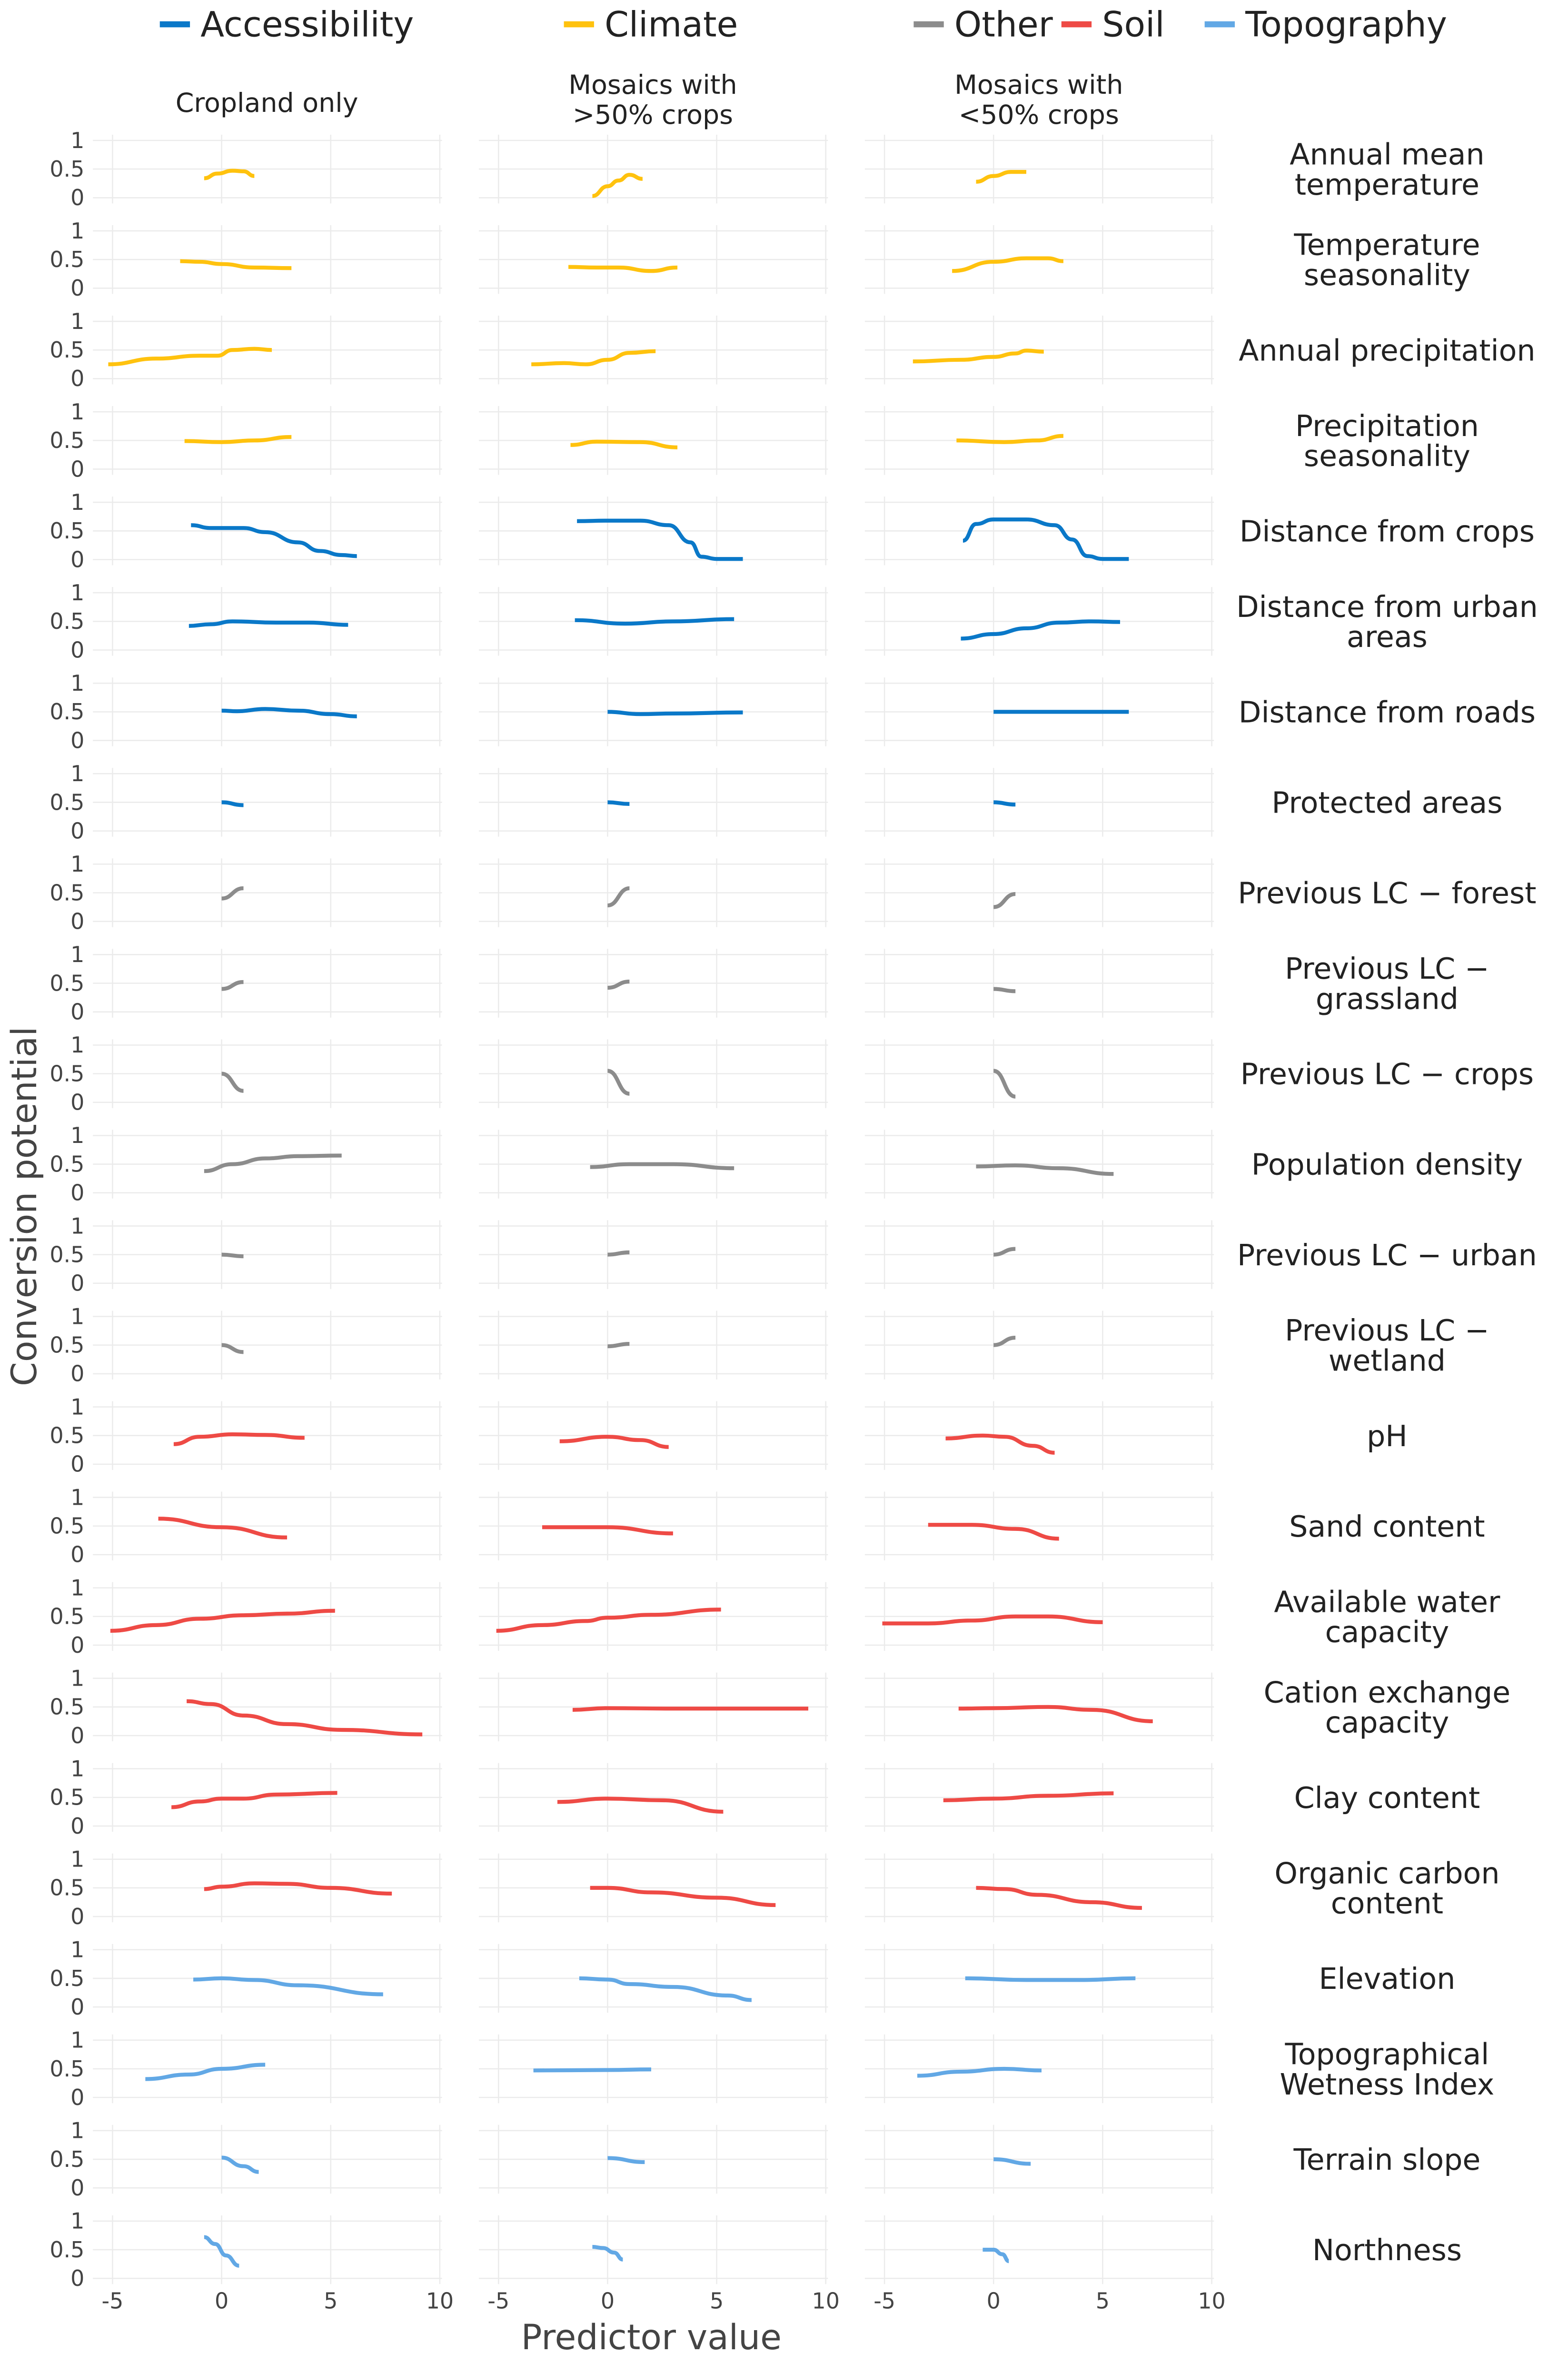 The width and height of the screenshot is (1568, 2363). What do you see at coordinates (1387, 969) in the screenshot?
I see `row-label: Previous LC −` at bounding box center [1387, 969].